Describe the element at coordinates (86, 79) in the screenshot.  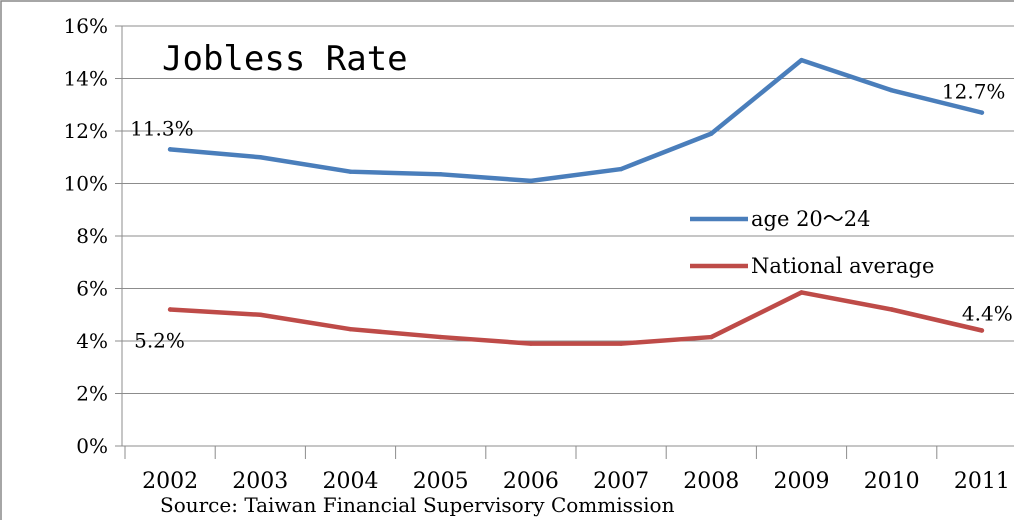
I see `y-tick-label: 14%` at that location.